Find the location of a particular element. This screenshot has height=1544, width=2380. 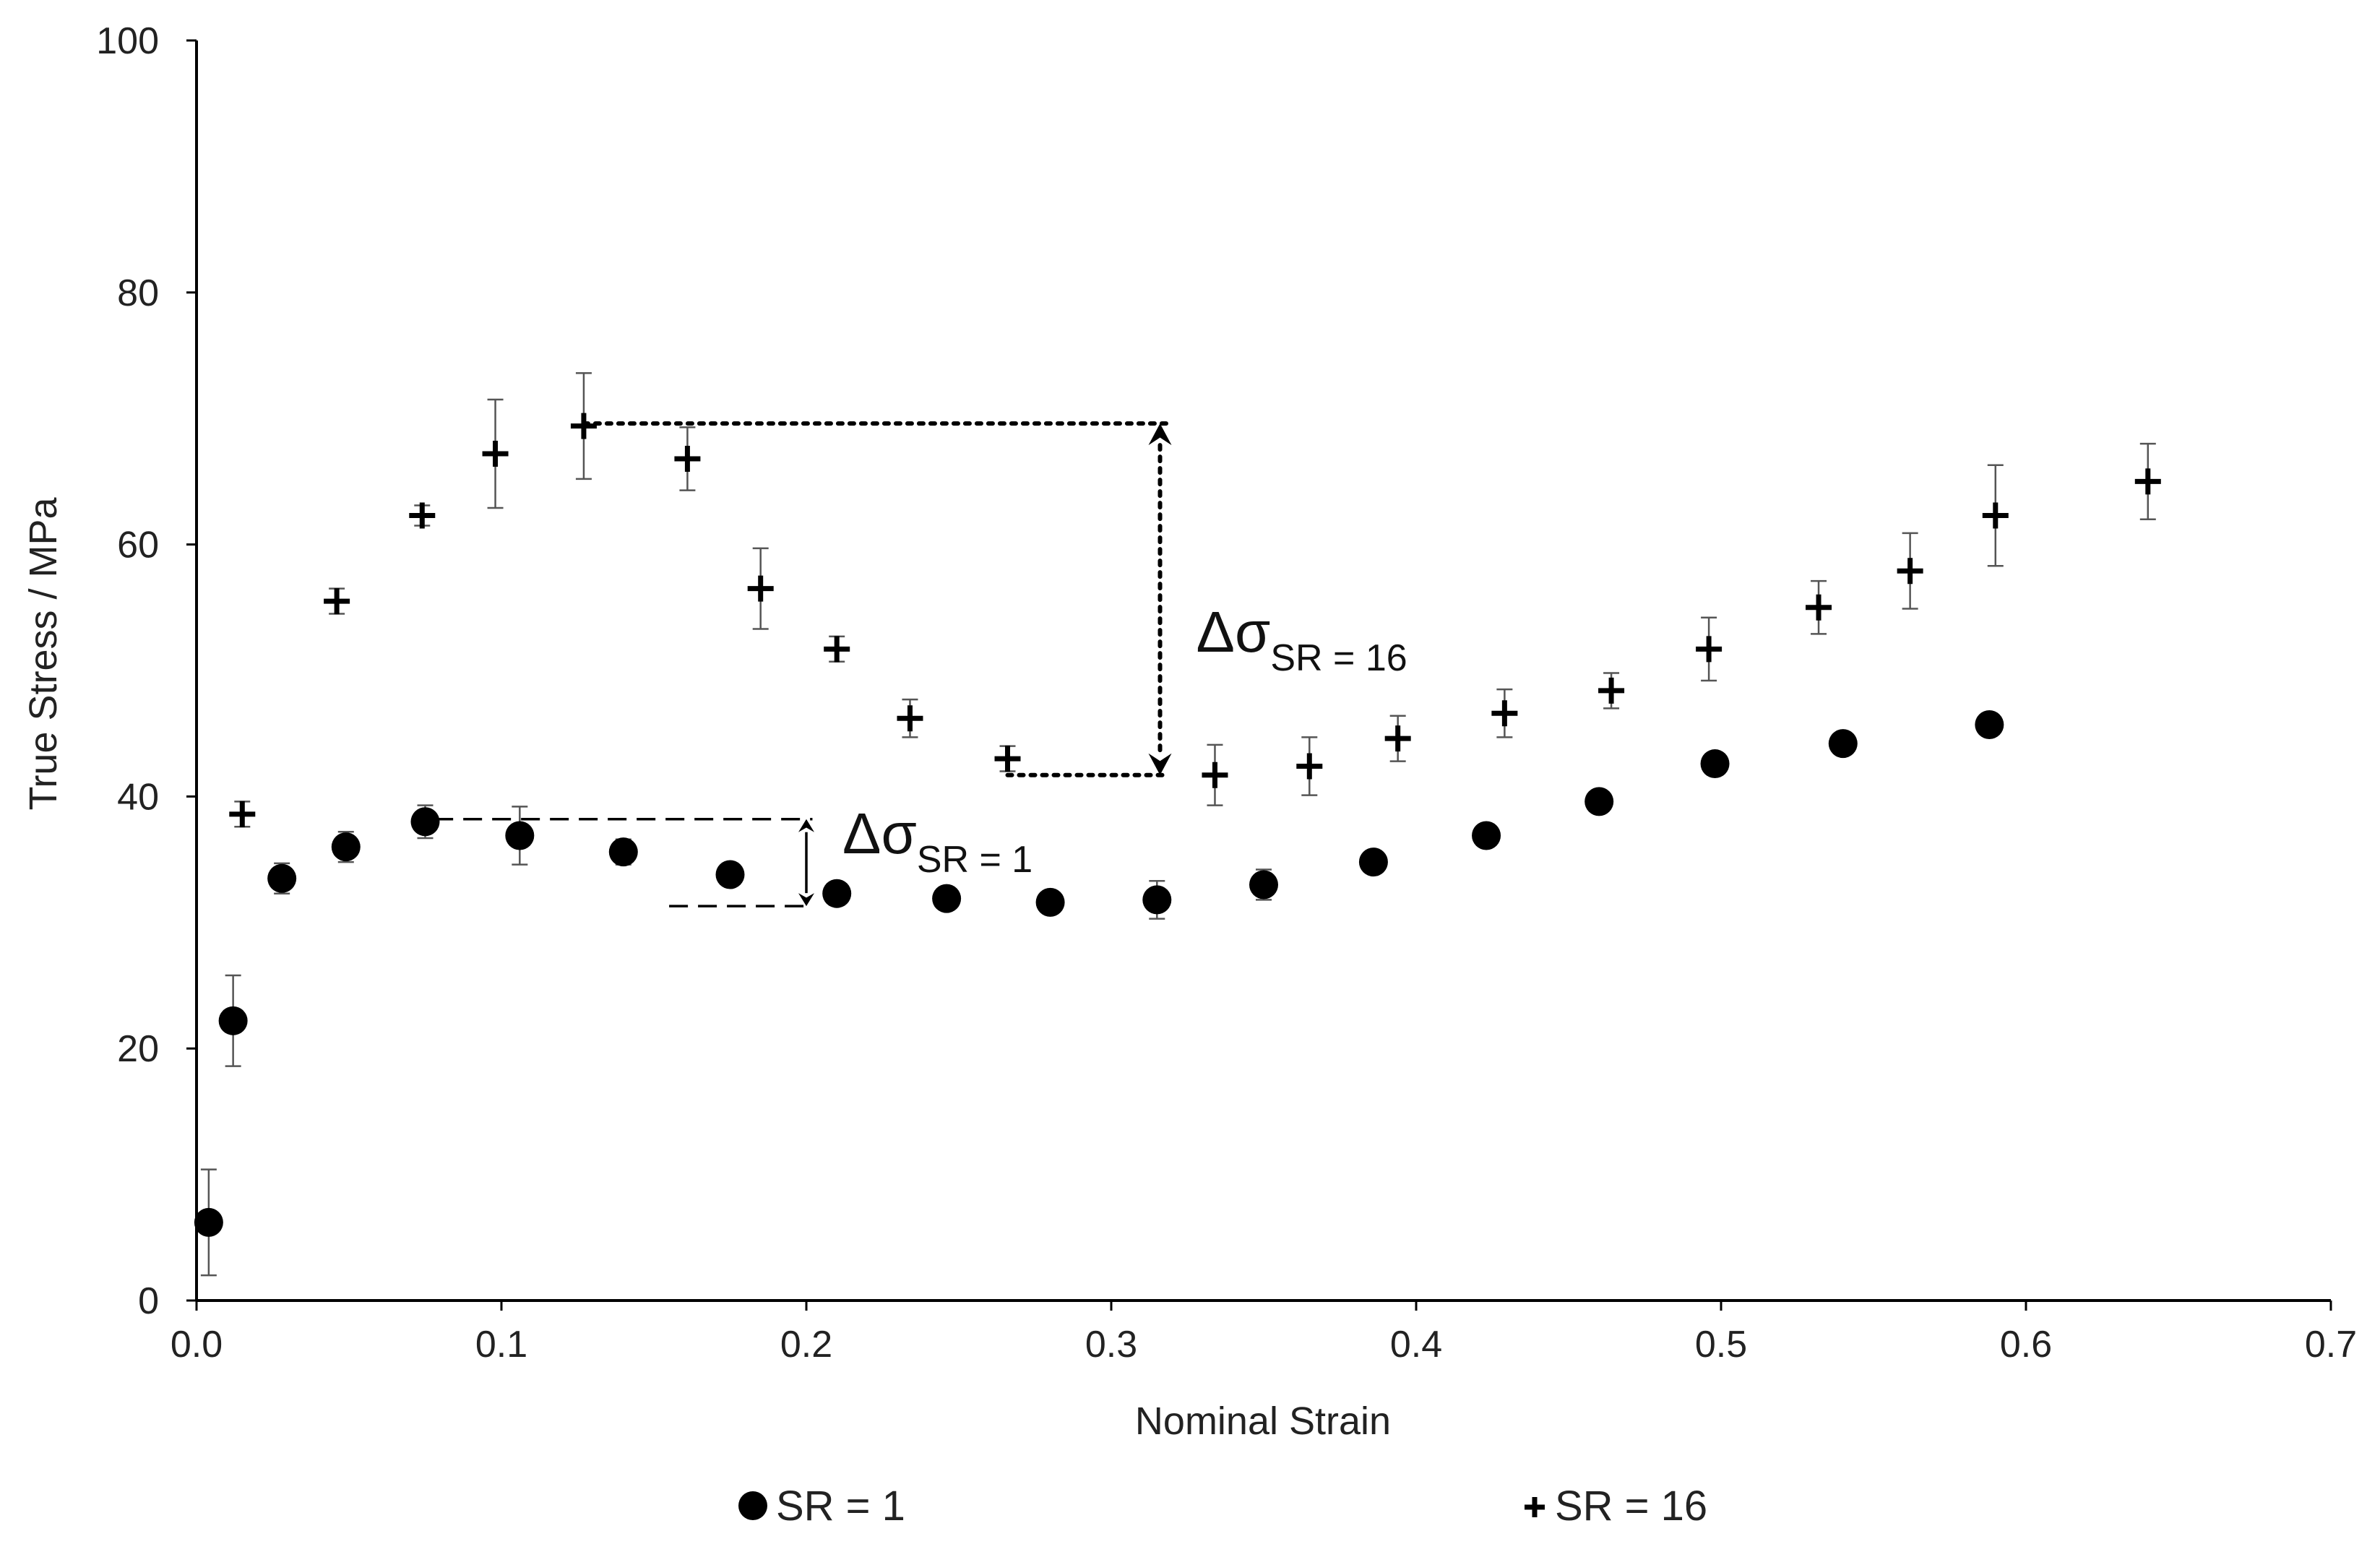

delta-sr16-label: ΔσSR = 16 is located at coordinates (1302, 639).